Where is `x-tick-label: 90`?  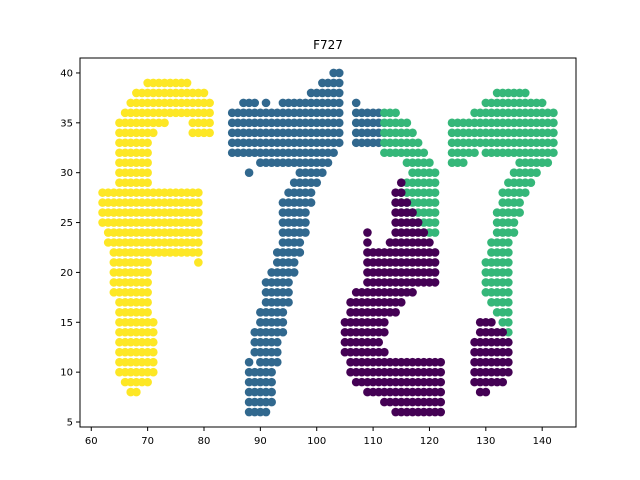
x-tick-label: 90 is located at coordinates (260, 441).